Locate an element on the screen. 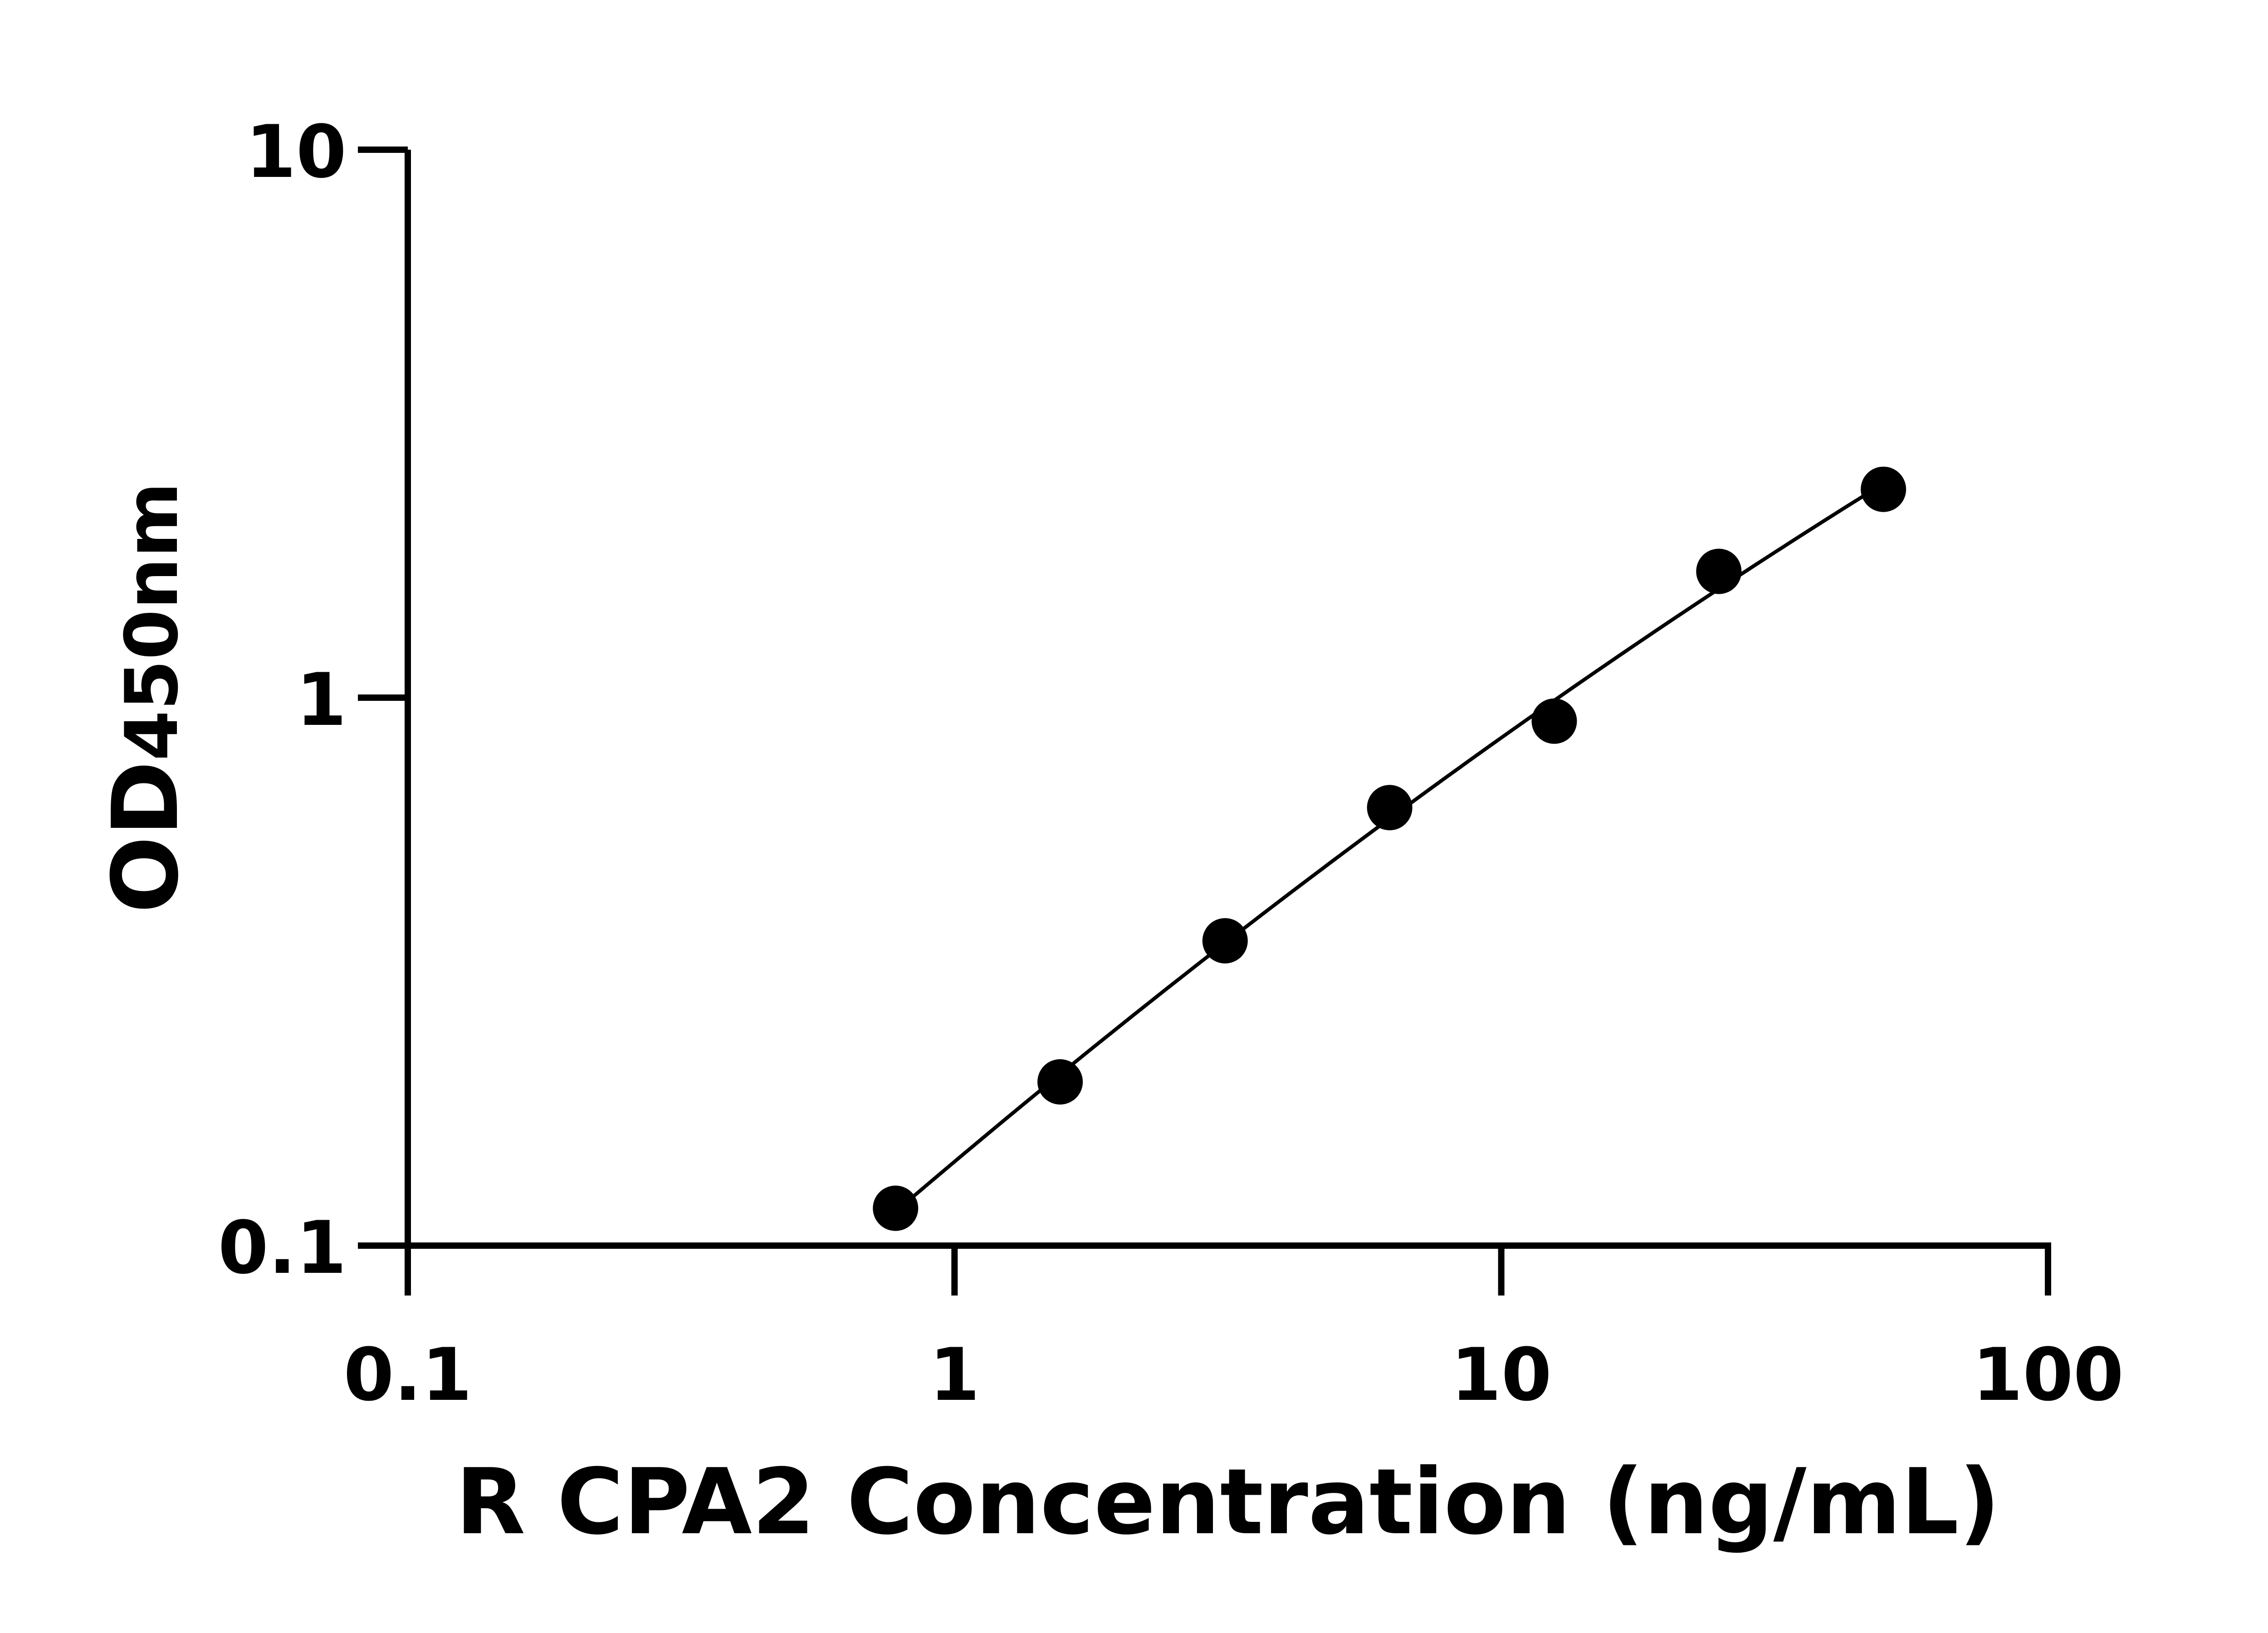 The image size is (2268, 1633). y-tick-label: 1 is located at coordinates (322, 699).